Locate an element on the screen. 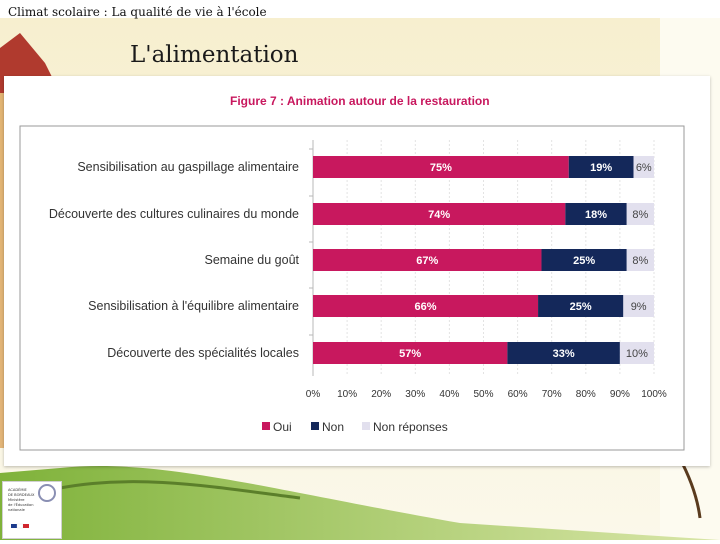 The width and height of the screenshot is (720, 544). x-tick-label: 20% is located at coordinates (381, 394).